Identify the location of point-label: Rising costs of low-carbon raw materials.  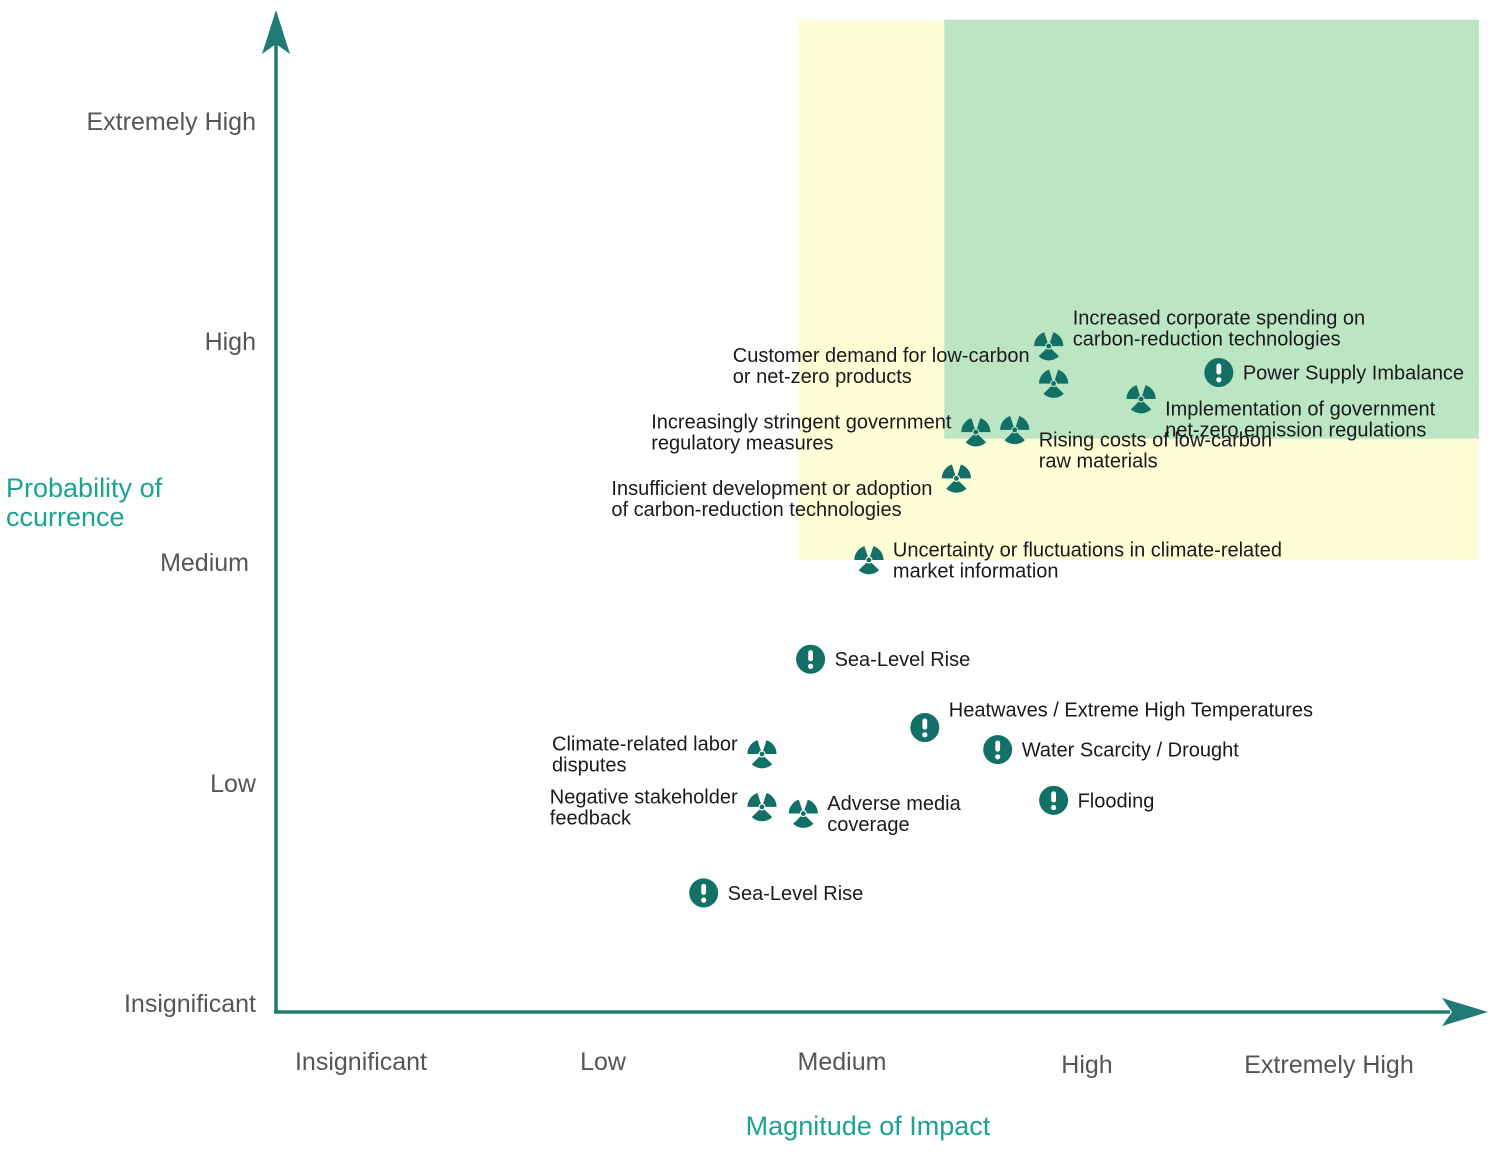
(1155, 450).